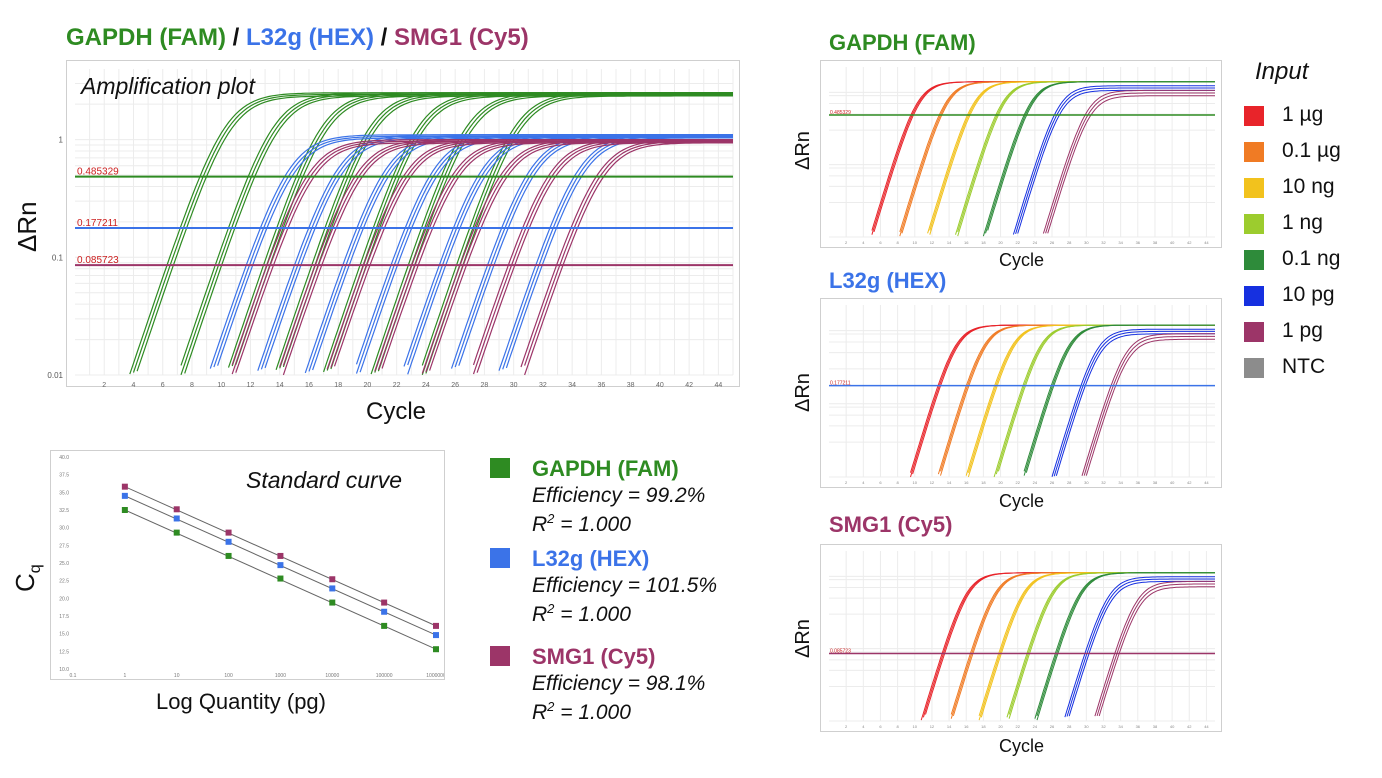  I want to click on small-threshold-label: 0.085723, so click(840, 651).